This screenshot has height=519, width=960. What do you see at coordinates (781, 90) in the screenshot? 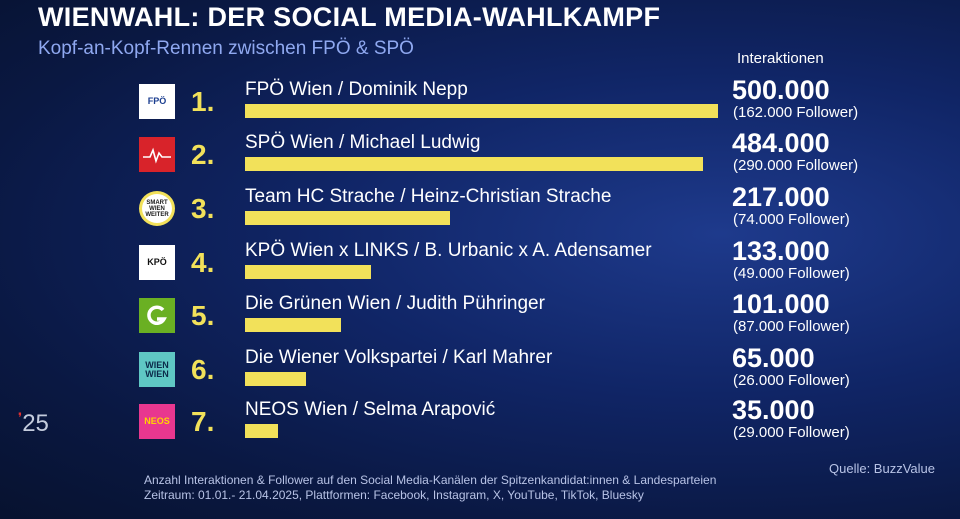
I see `data-label-interactions: 500.000` at bounding box center [781, 90].